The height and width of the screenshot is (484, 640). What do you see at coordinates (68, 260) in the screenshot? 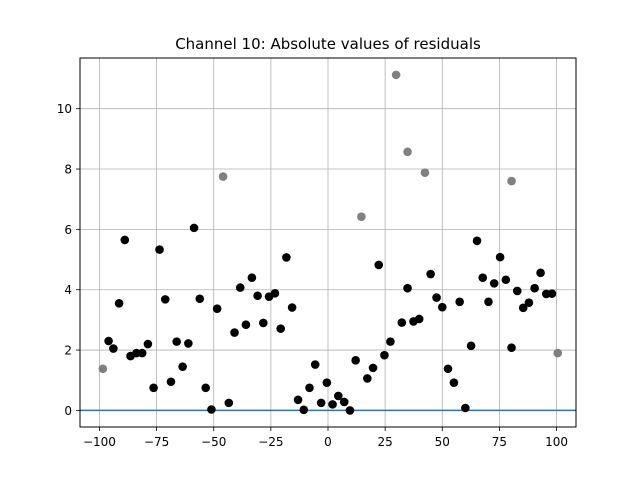
I see `y-axis: 0 2 4 6 8 10` at bounding box center [68, 260].